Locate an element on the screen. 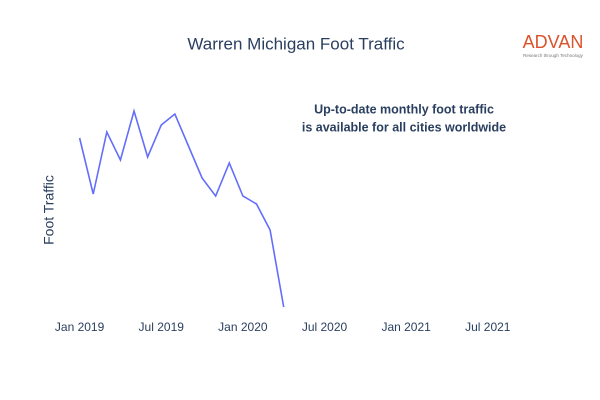 The width and height of the screenshot is (600, 400). y-axis-label: Foot Traffic is located at coordinates (49, 210).